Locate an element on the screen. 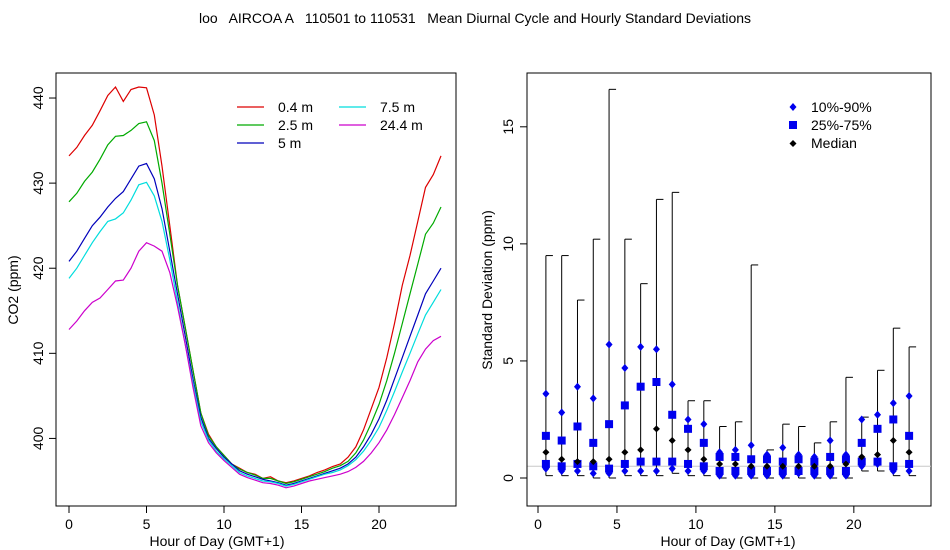  right-y-tick-label: 15 is located at coordinates (508, 127).